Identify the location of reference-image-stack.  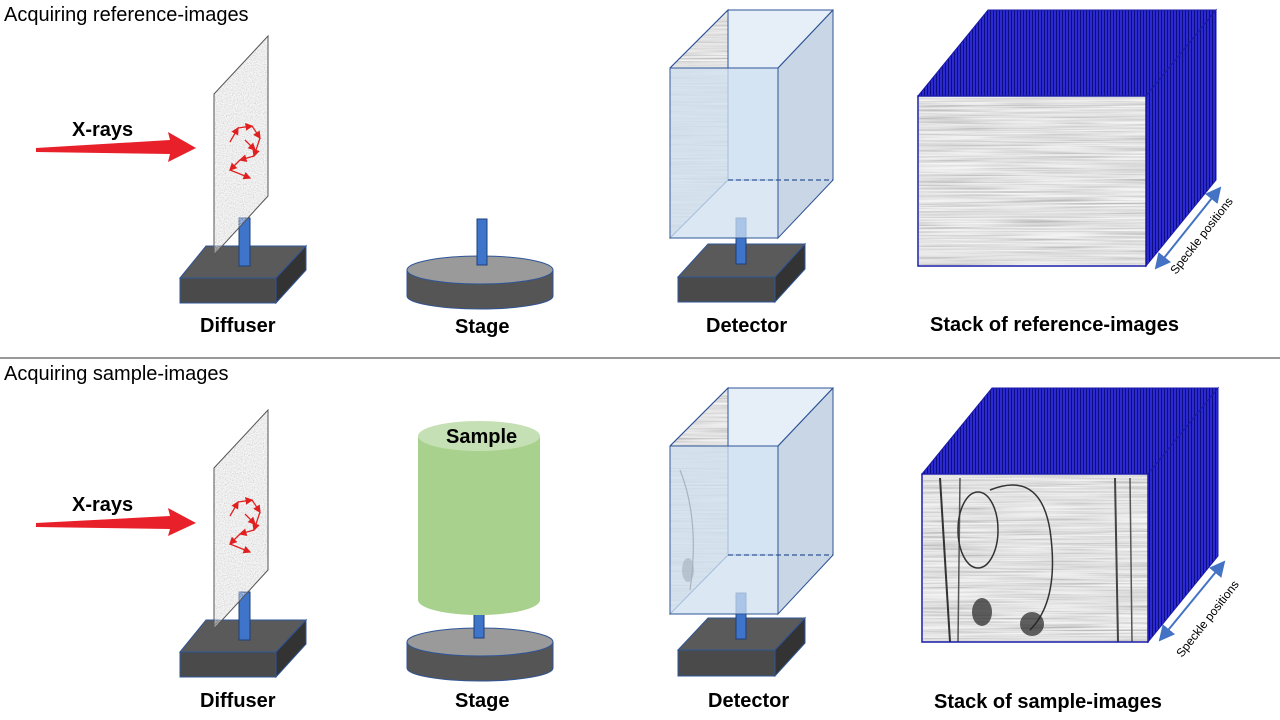
(1067, 138).